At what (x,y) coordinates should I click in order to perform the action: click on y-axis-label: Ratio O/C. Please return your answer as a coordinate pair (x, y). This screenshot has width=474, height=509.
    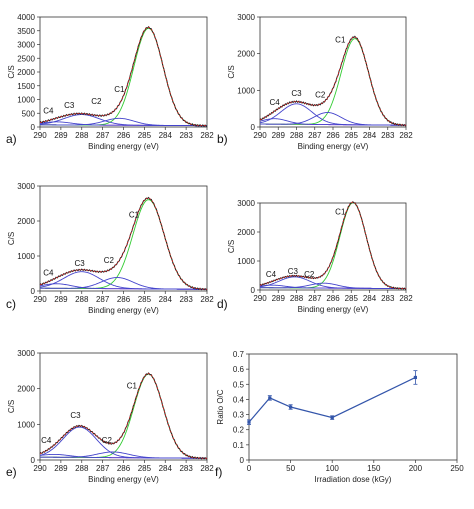
    Looking at the image, I should click on (220, 406).